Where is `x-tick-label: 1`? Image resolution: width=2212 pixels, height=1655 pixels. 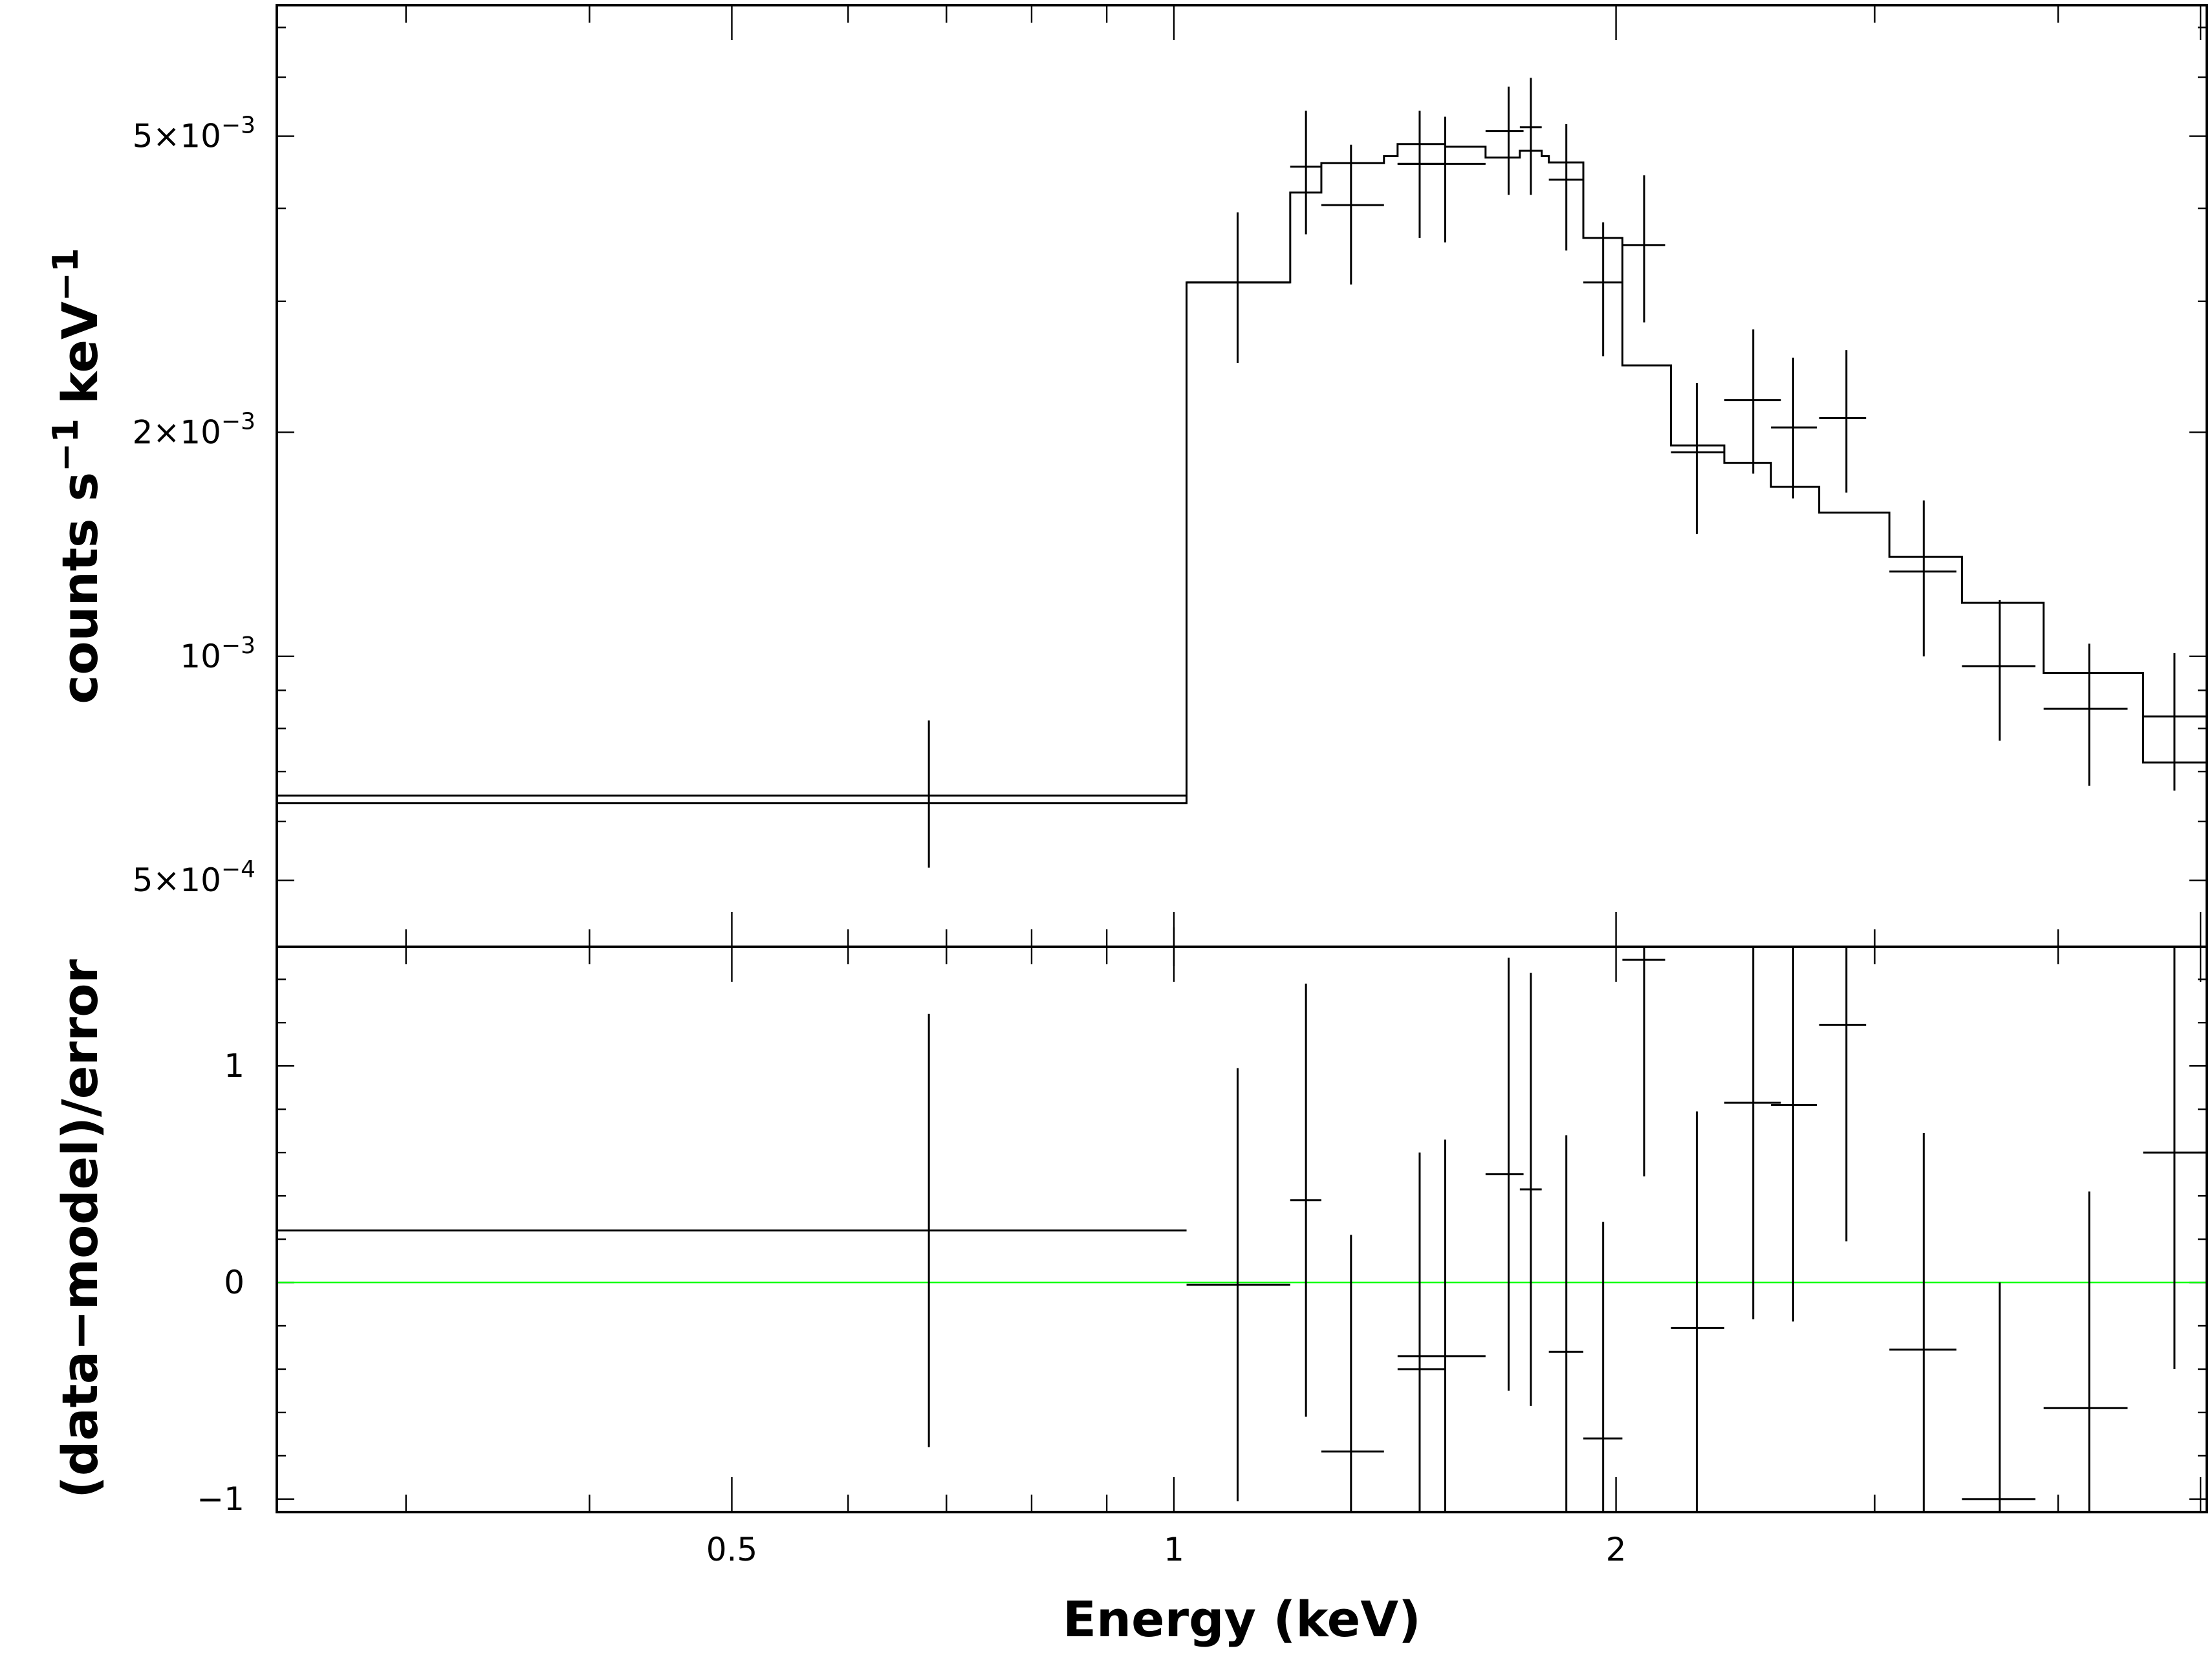
x-tick-label: 1 is located at coordinates (1174, 1549).